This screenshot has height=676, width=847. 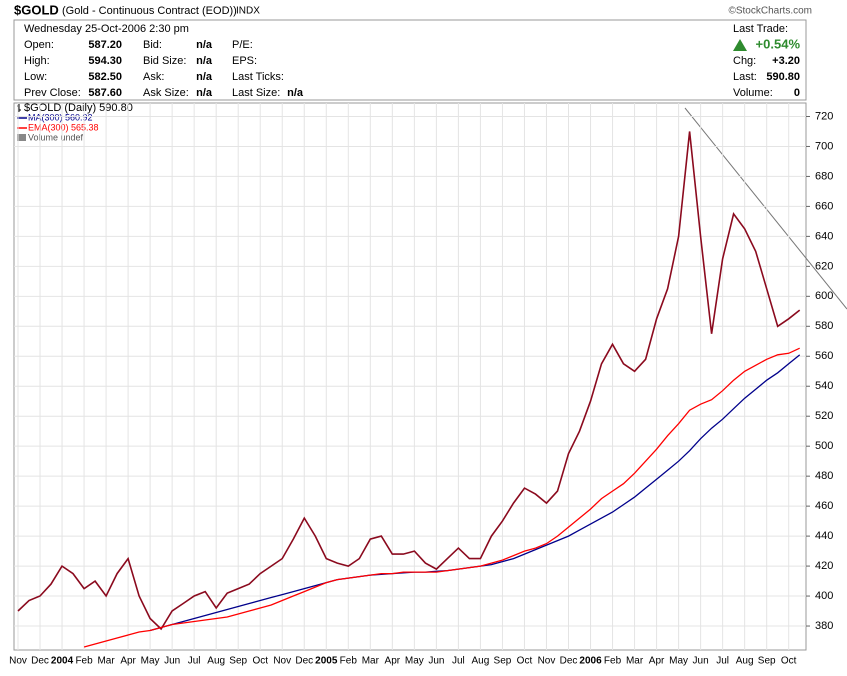 I want to click on field-label: EPS:, so click(x=244, y=61).